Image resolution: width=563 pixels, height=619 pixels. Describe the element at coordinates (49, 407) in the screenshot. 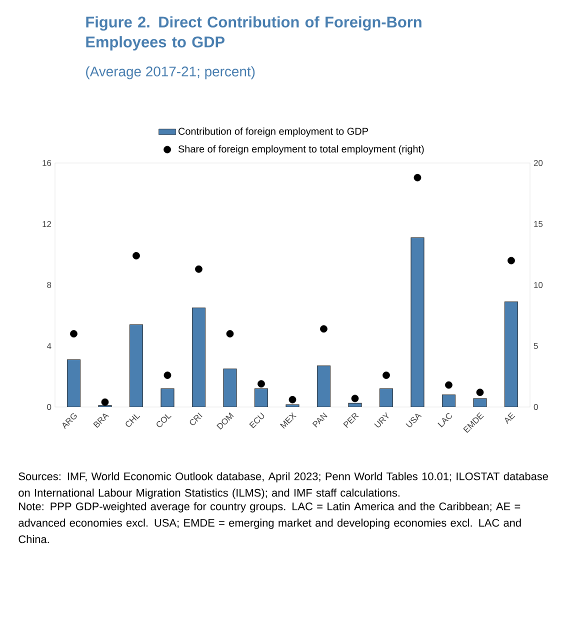

I see `y-tick-label: 0` at that location.